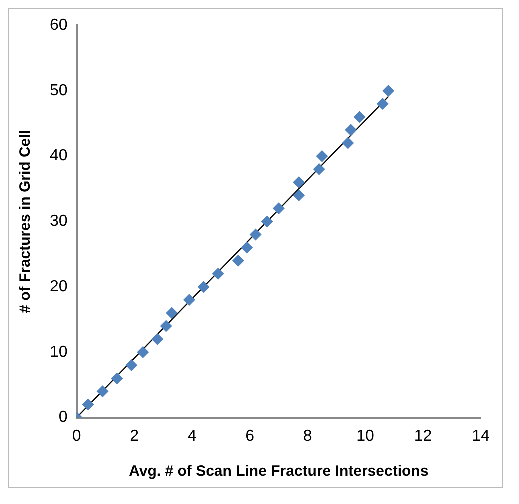  Describe the element at coordinates (135, 436) in the screenshot. I see `x-tick-label: 2` at that location.